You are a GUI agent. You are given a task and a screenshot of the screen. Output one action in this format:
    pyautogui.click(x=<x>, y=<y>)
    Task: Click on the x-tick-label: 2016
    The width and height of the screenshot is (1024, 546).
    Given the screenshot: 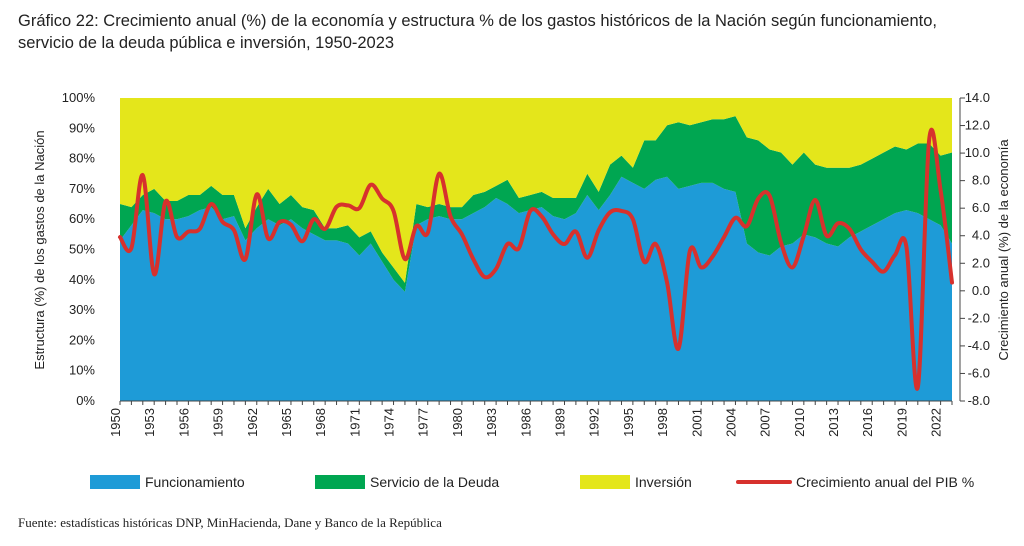 What is the action you would take?
    pyautogui.click(x=867, y=422)
    